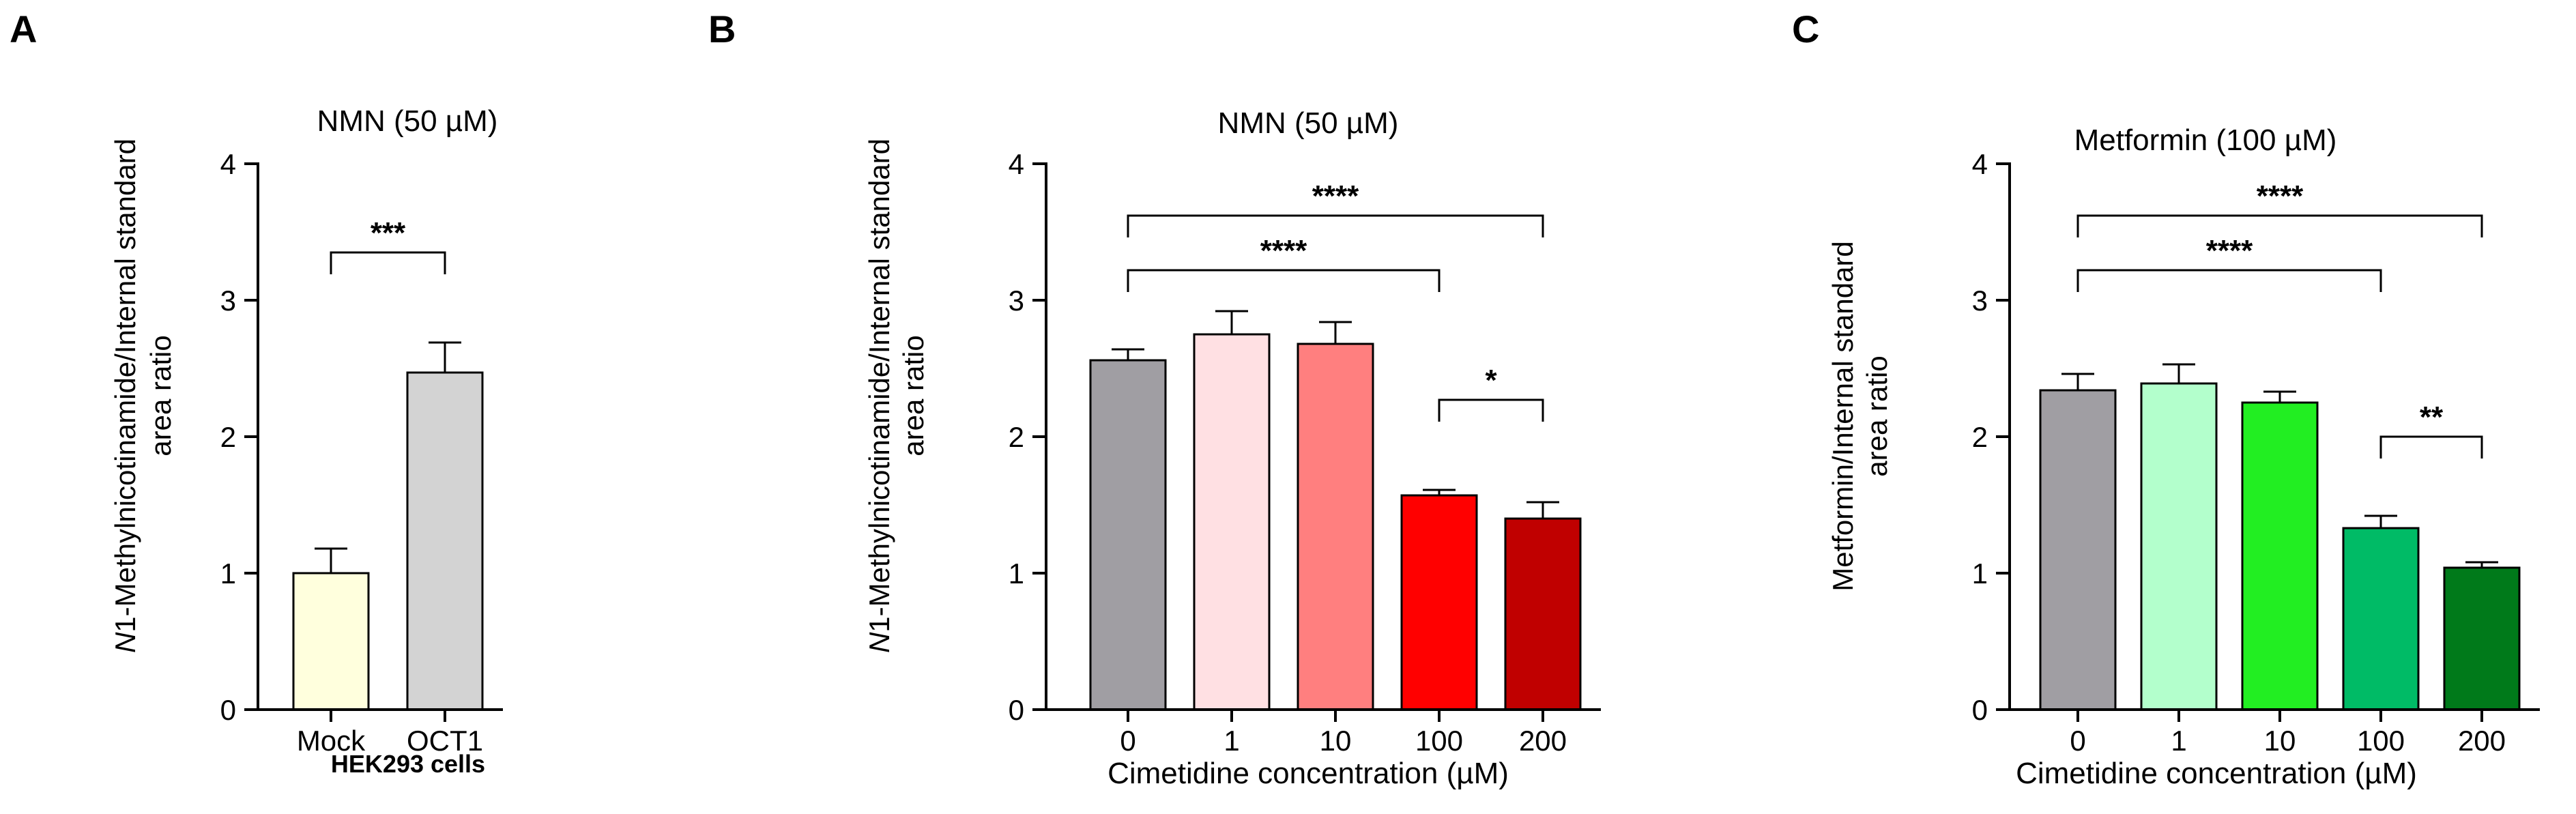 Image resolution: width=2576 pixels, height=814 pixels. What do you see at coordinates (380, 733) in the screenshot?
I see `panel-a-x-axis: Mock OCT1` at bounding box center [380, 733].